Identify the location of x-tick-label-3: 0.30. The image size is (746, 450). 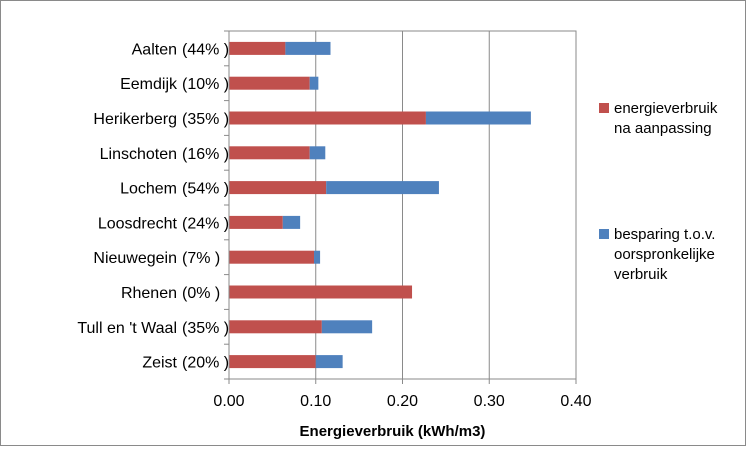
(489, 401).